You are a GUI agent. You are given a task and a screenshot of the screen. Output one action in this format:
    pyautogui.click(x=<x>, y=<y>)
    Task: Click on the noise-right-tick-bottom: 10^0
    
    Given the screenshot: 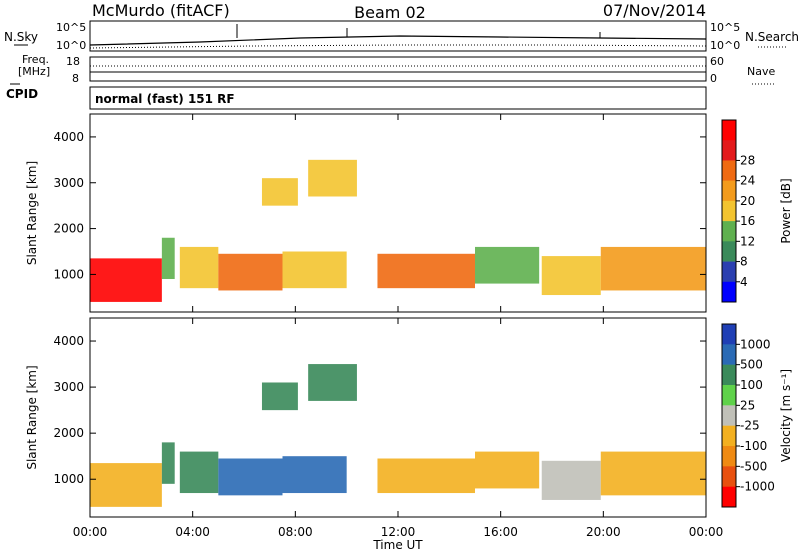 What is the action you would take?
    pyautogui.click(x=725, y=45)
    